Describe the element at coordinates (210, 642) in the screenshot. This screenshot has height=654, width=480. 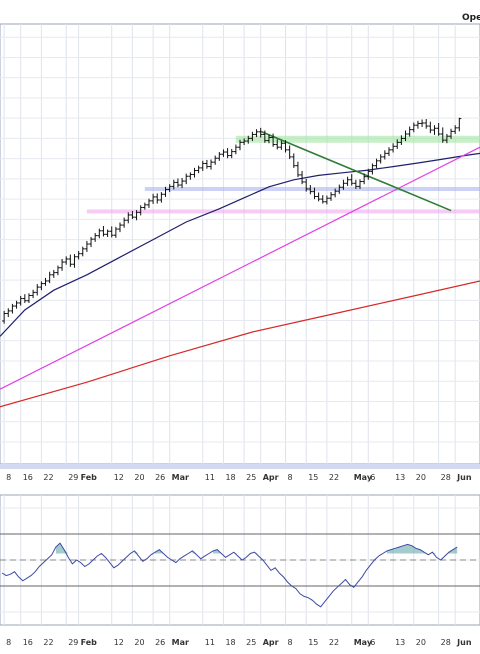
I see `oscillator-time-tick-label: 11` at that location.